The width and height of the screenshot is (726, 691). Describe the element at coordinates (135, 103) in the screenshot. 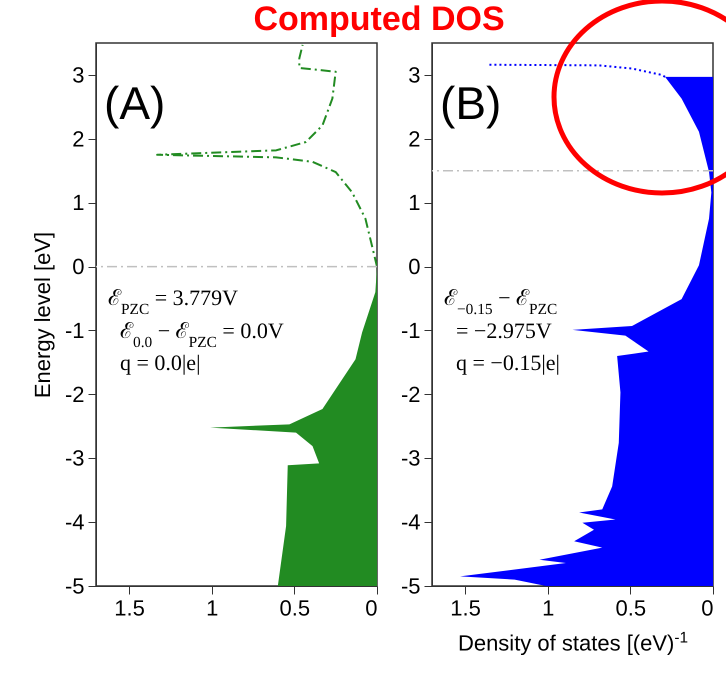

I see `annotation: (A)` at that location.